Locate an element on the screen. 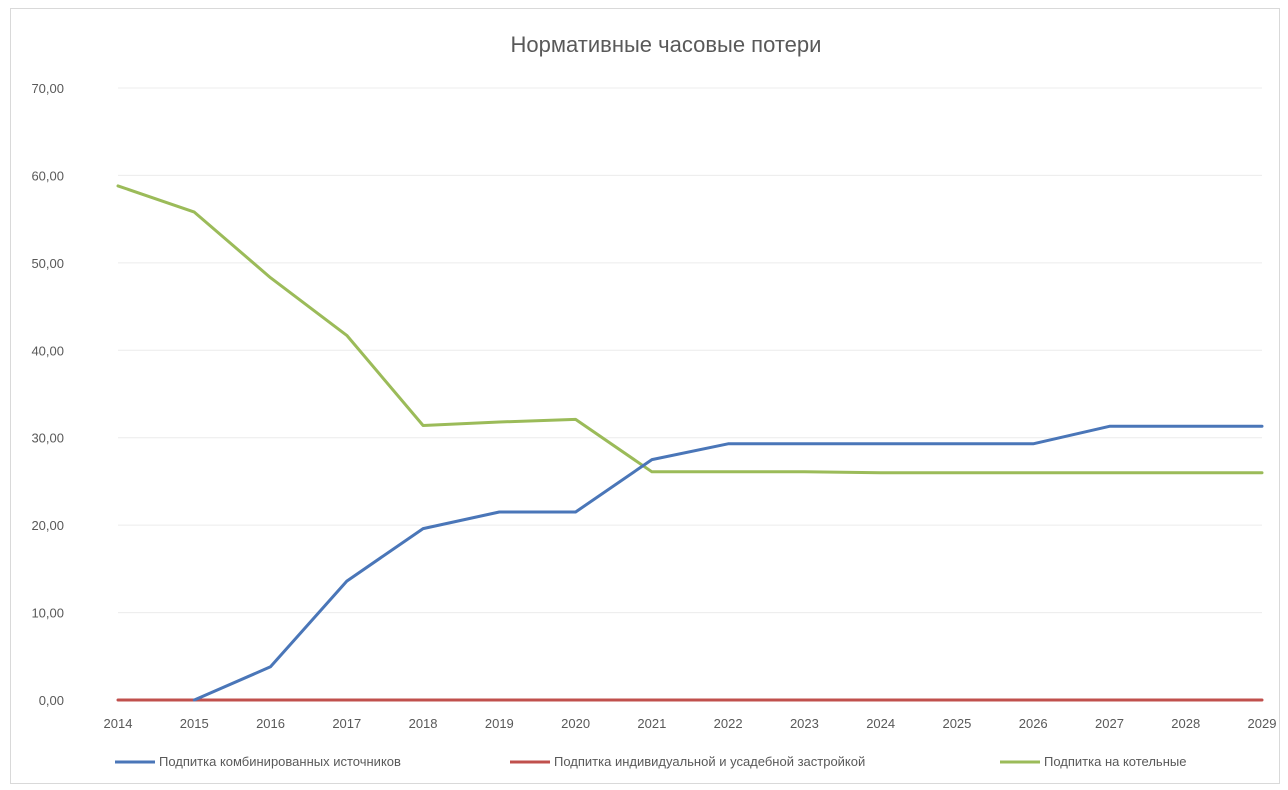  y-axis-ticks: 0,00 10,00 20,00 30,00 40,00 50,00 60,00 70,00 is located at coordinates (47, 394).